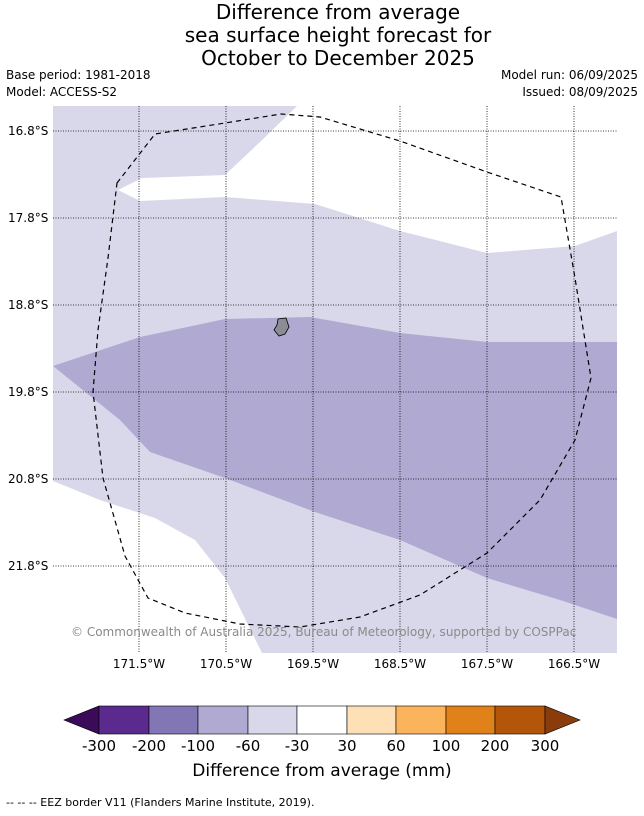 The height and width of the screenshot is (816, 644). I want to click on title-line-2: sea surface height forecast for, so click(338, 35).